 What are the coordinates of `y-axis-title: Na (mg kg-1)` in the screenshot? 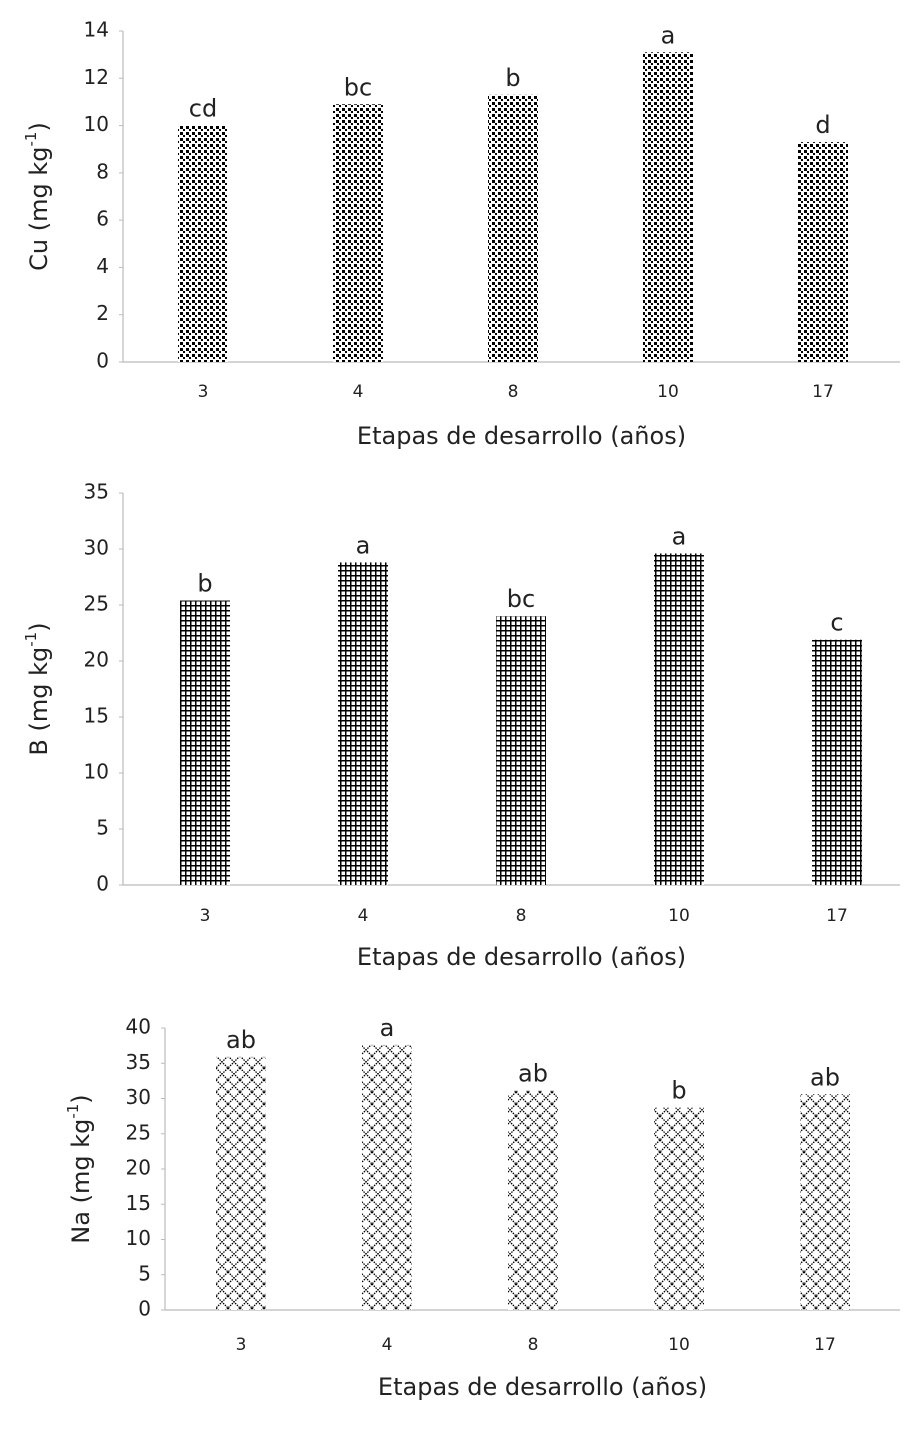 It's located at (80, 1168).